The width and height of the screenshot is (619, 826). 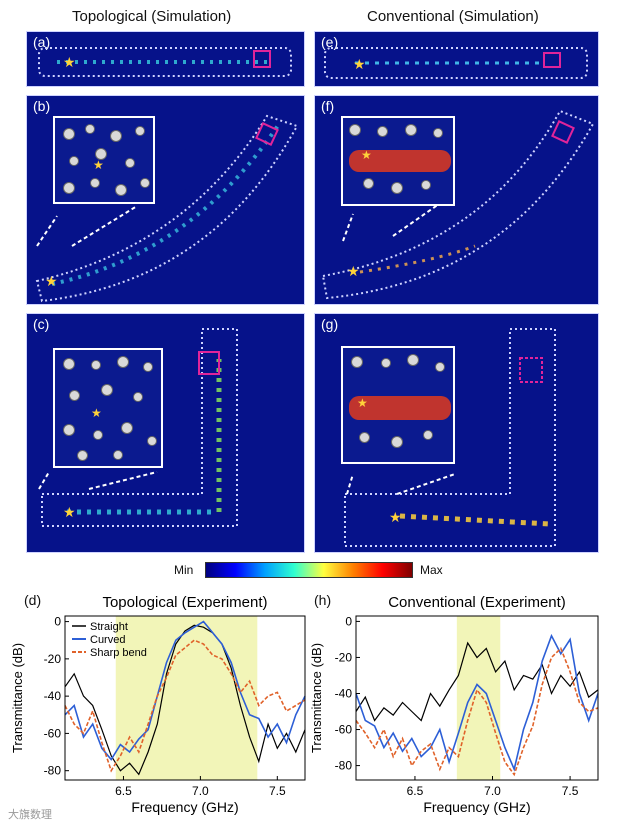 I want to click on h-xtick-label: 7.0, so click(x=492, y=791).